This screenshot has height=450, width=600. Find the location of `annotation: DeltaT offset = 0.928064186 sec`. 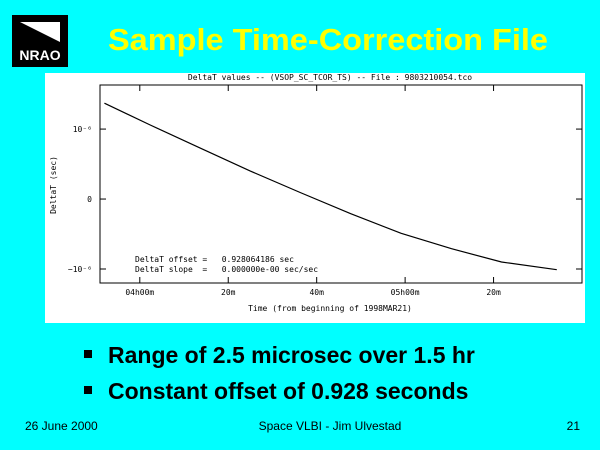

annotation: DeltaT offset = 0.928064186 sec is located at coordinates (214, 259).